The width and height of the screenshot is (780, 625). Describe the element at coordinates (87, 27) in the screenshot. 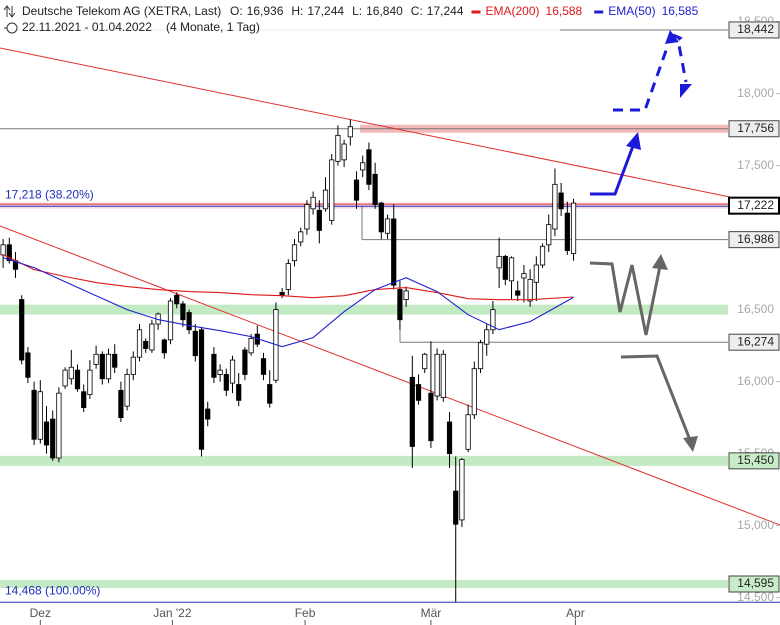

I see `date-range: 22.11.2021 - 01.04.2022` at that location.